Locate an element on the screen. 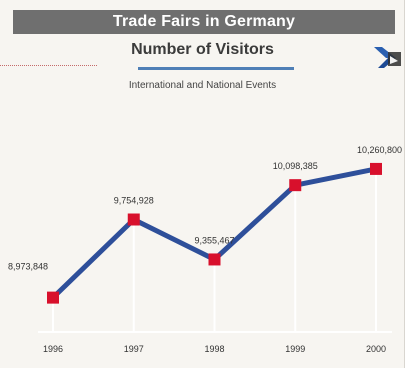 The image size is (411, 368). data-label: 9,754,928 is located at coordinates (134, 201).